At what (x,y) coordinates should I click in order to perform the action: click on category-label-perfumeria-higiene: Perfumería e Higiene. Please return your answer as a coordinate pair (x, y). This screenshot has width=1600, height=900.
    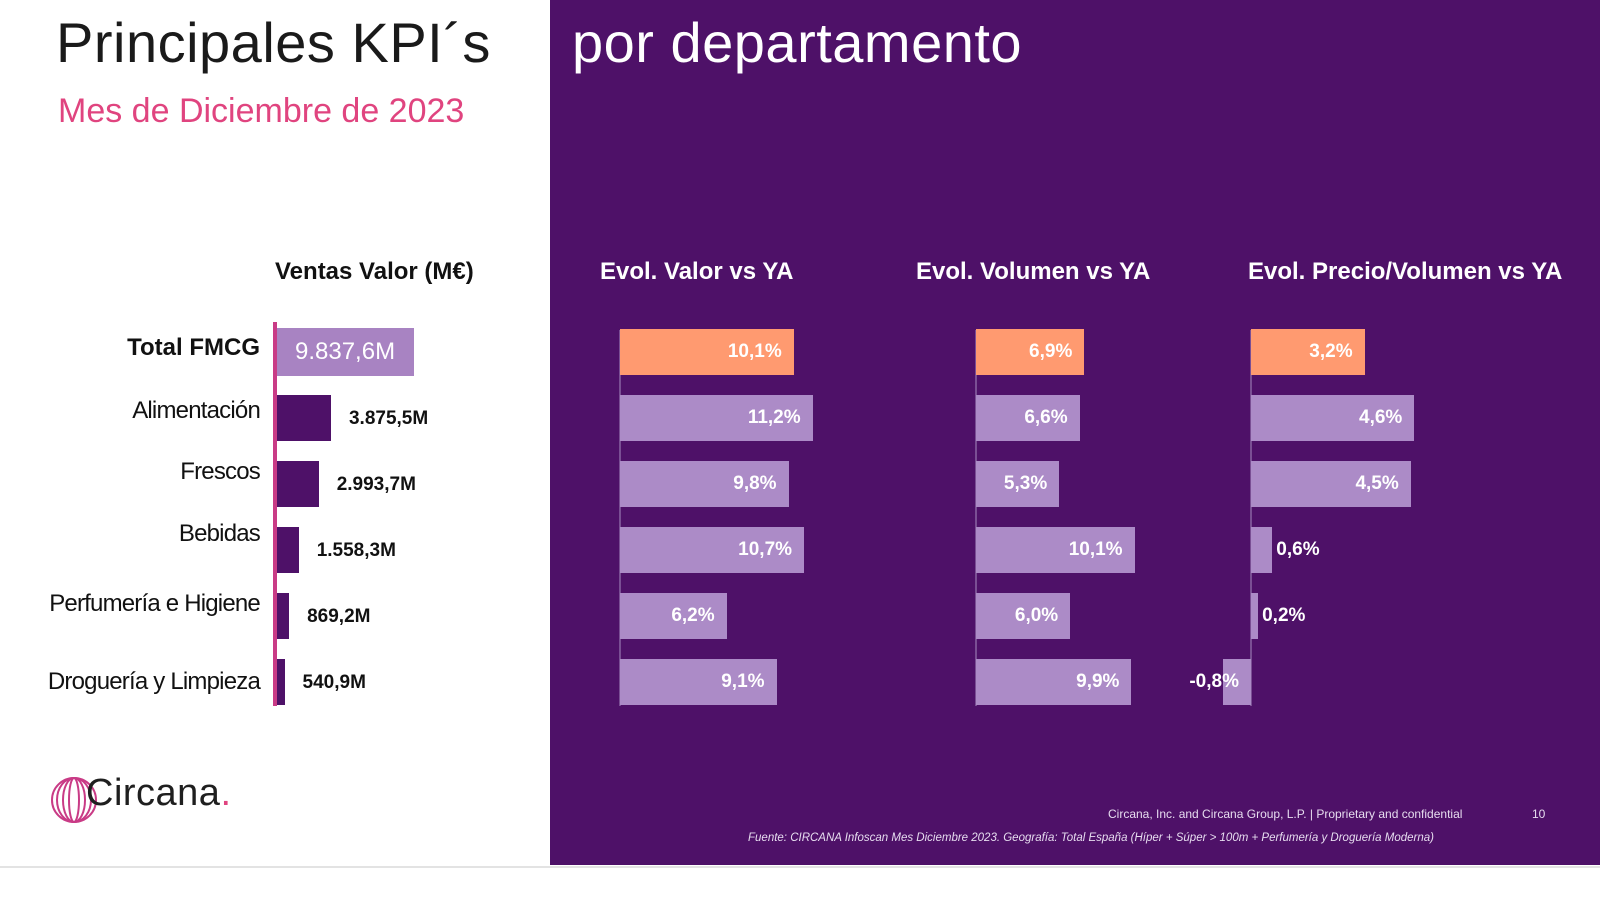
    Looking at the image, I should click on (155, 603).